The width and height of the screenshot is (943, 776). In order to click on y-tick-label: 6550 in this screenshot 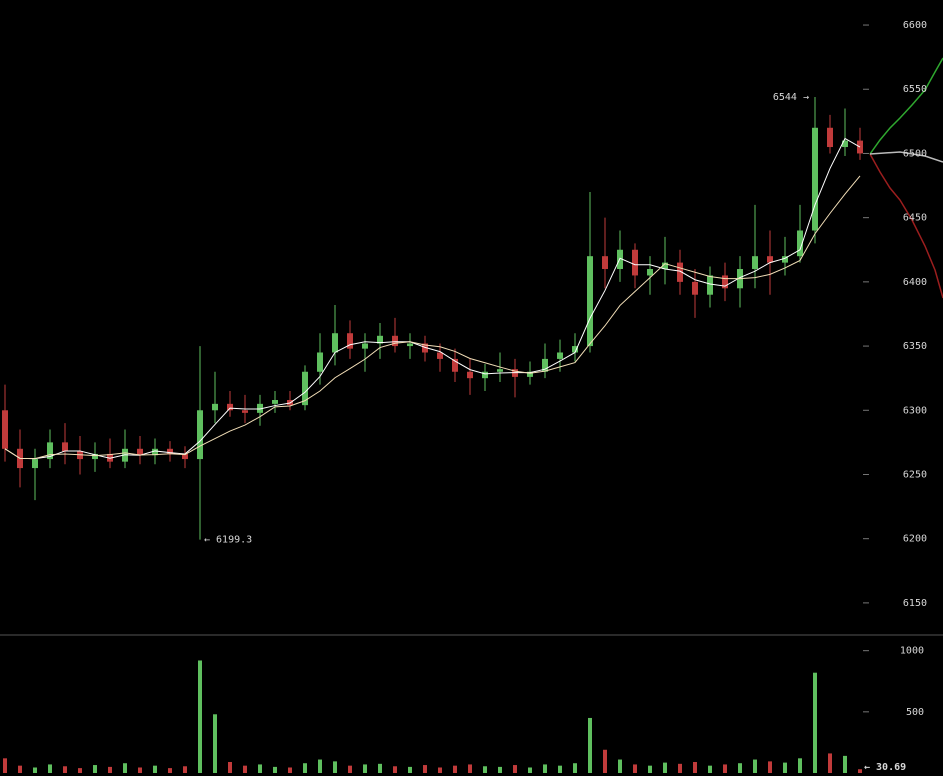, I will do `click(915, 89)`.